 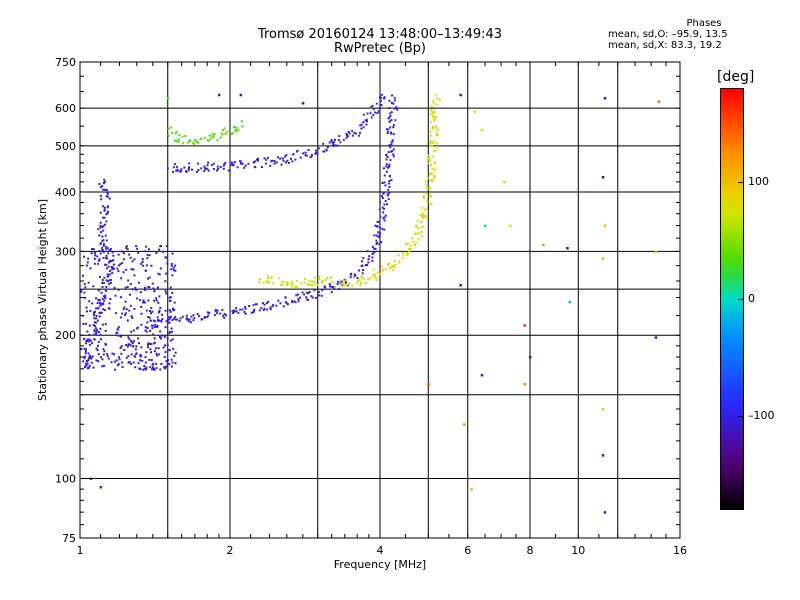 What do you see at coordinates (668, 34) in the screenshot?
I see `phase-o-stats: mean, sd,O: –95.9, 13.5` at bounding box center [668, 34].